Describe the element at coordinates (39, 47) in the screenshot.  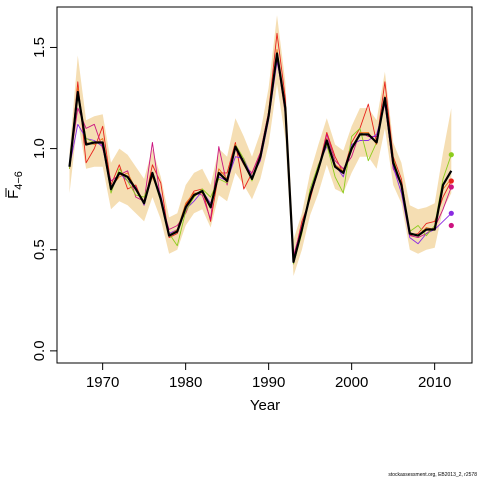
I see `y-tick-label-3: 1.5` at that location.